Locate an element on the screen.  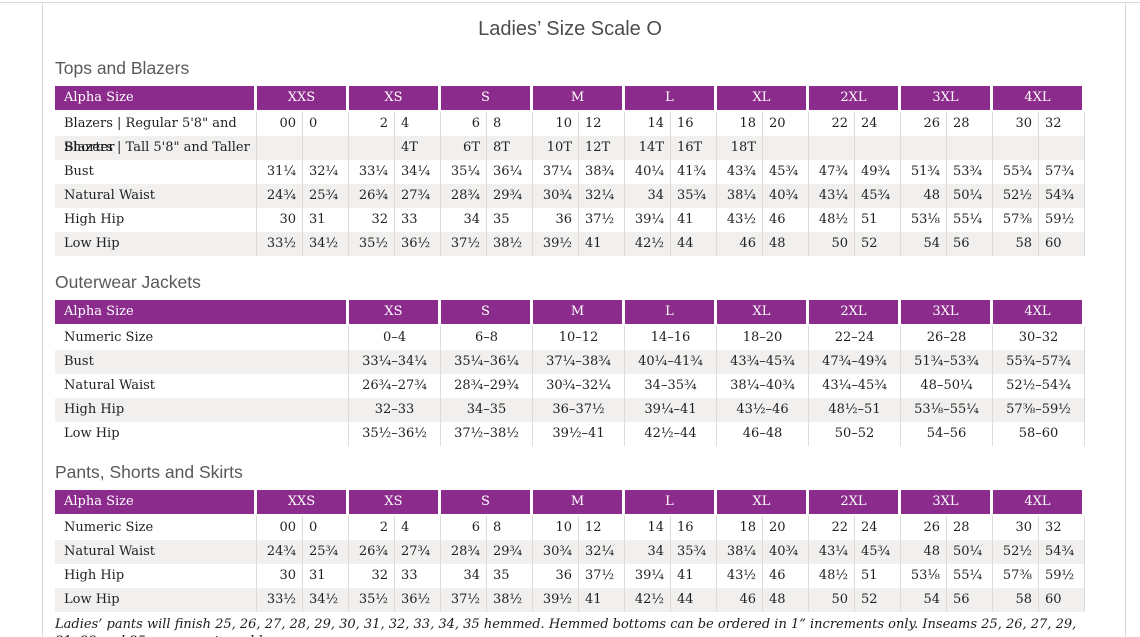
size-cell: 46 is located at coordinates (740, 600).